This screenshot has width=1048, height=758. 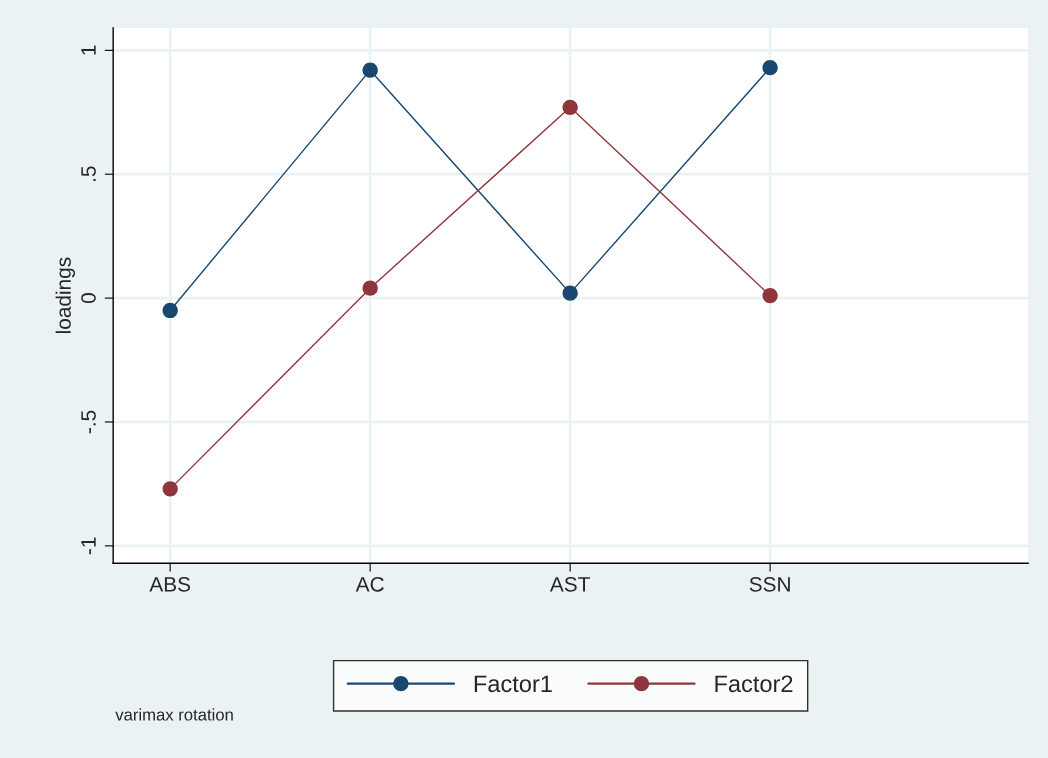 I want to click on y-axis-title: loadings, so click(x=65, y=295).